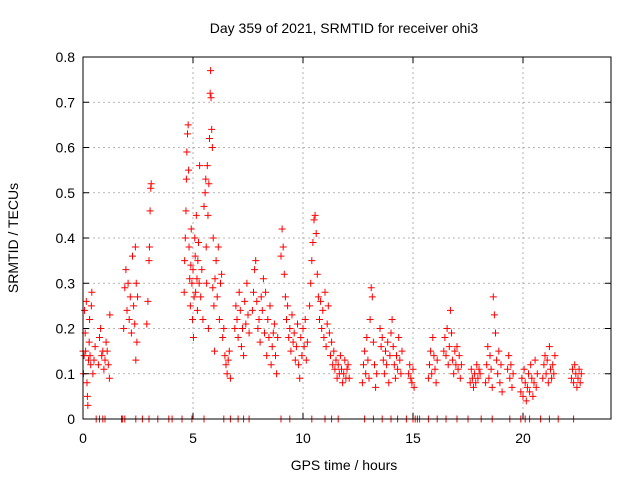  What do you see at coordinates (413, 438) in the screenshot?
I see `x-tick-label: 15` at bounding box center [413, 438].